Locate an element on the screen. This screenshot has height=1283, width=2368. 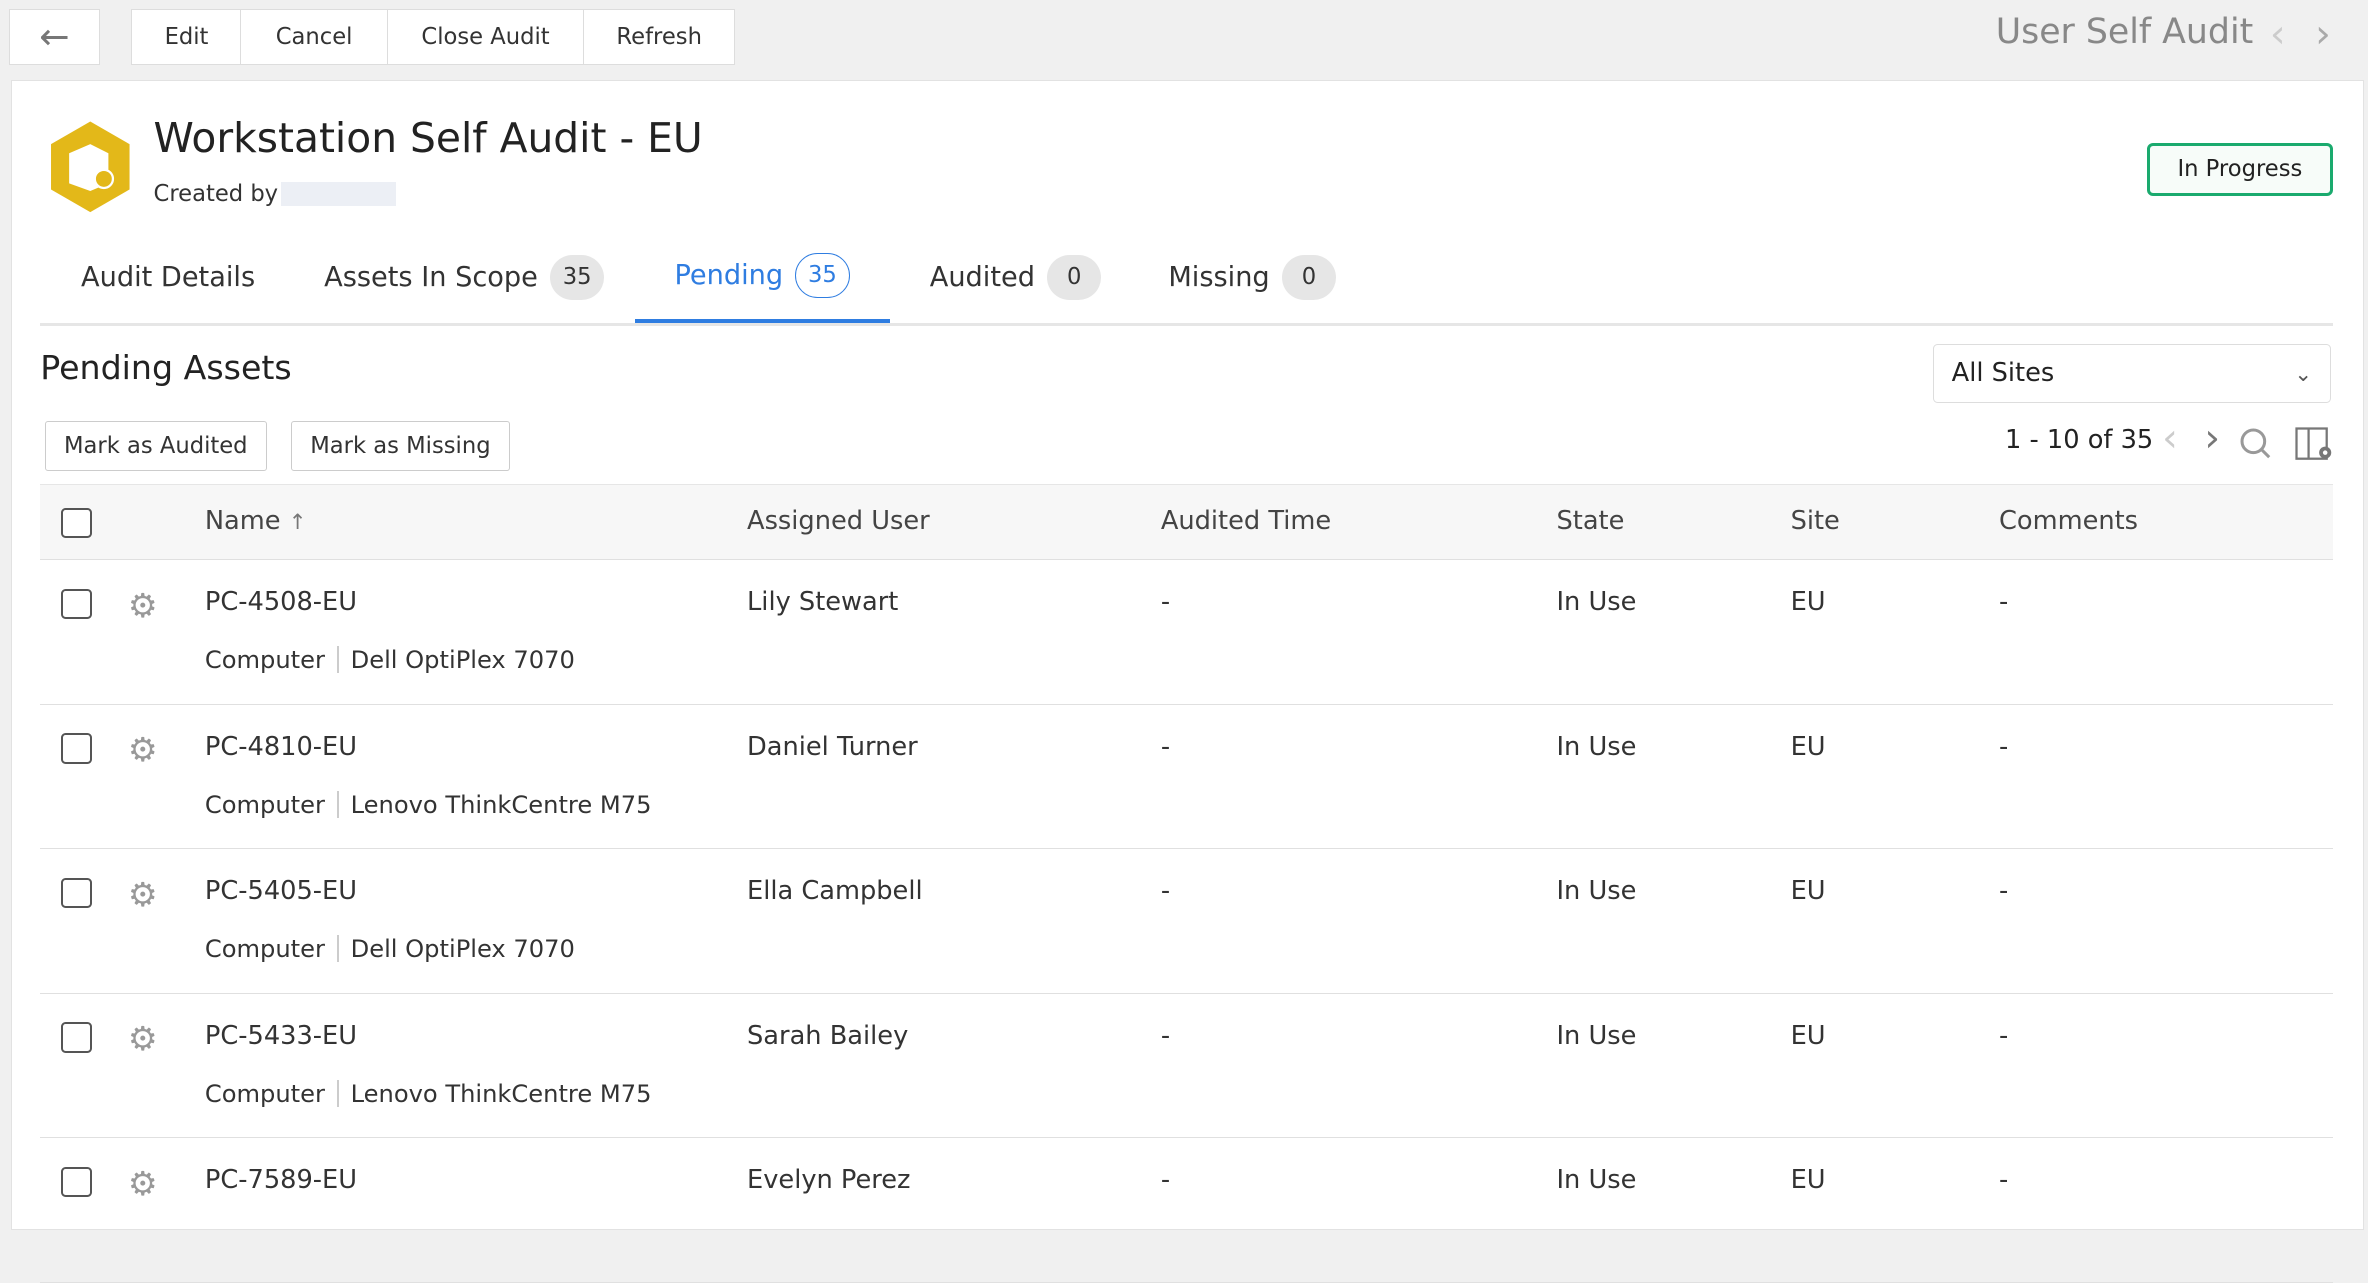
asset-name-link: PC-7589-EU is located at coordinates (281, 1180).